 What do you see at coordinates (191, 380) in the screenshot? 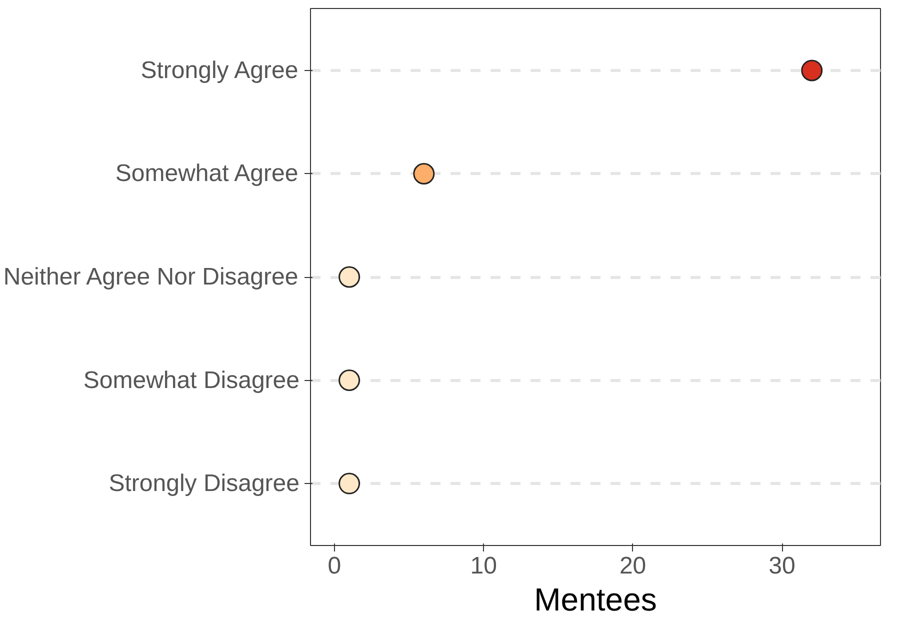
I see `y-tick-label: Somewhat Disagree` at bounding box center [191, 380].